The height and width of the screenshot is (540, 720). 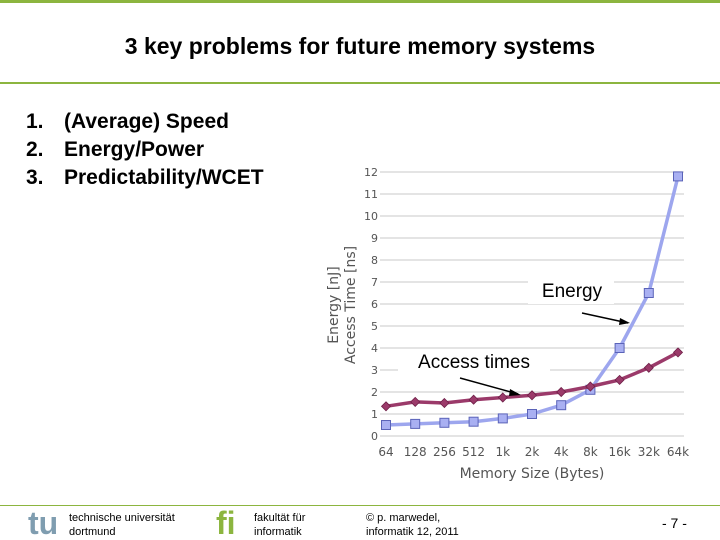 What do you see at coordinates (360, 46) in the screenshot?
I see `slide-title: 3 key problems for future memory systems` at bounding box center [360, 46].